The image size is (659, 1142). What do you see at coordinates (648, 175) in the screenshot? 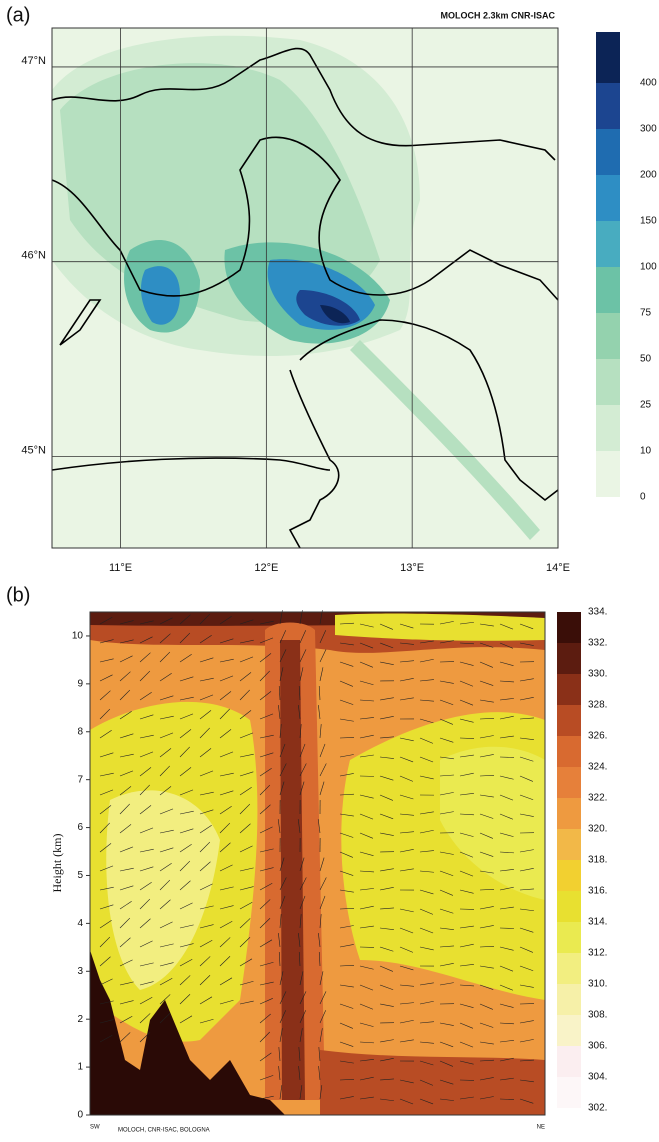
I see `colorbar-label: 200` at bounding box center [648, 175].